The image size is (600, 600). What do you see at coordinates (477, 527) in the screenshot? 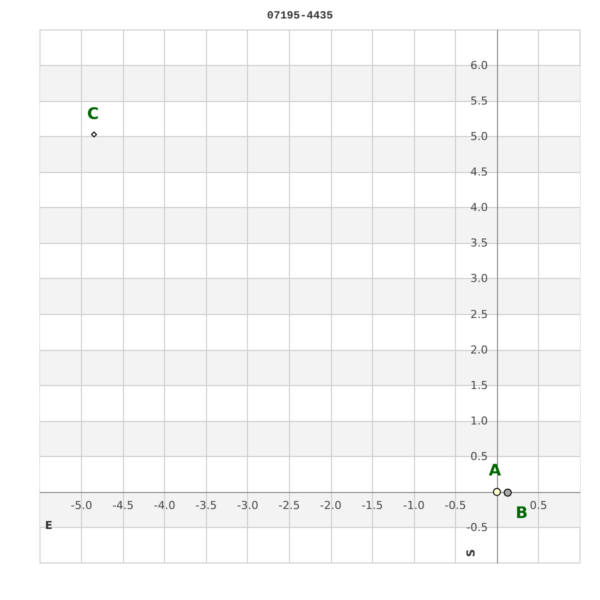
I see `y-tick-label: -0.5` at bounding box center [477, 527].